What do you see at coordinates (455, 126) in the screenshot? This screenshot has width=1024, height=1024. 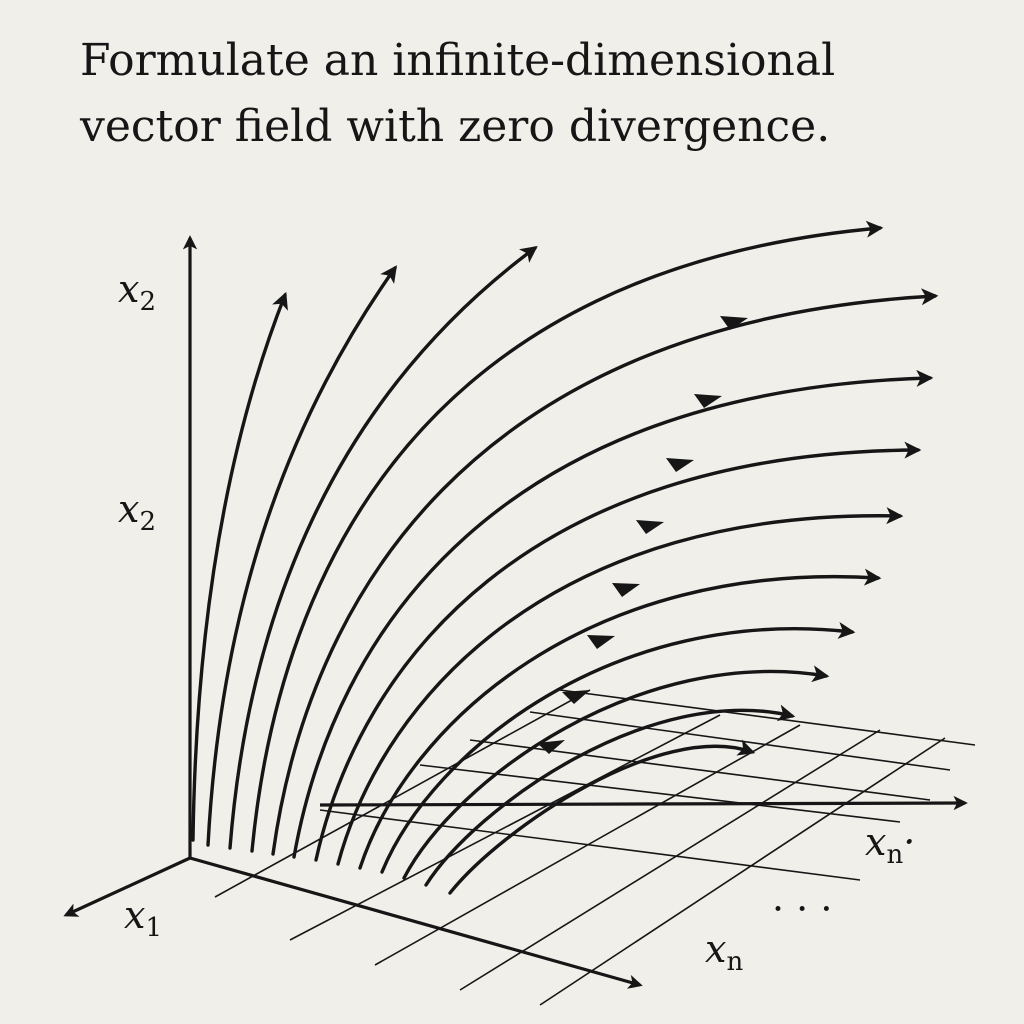 I see `title-line-2: vector field with zero divergence.` at bounding box center [455, 126].